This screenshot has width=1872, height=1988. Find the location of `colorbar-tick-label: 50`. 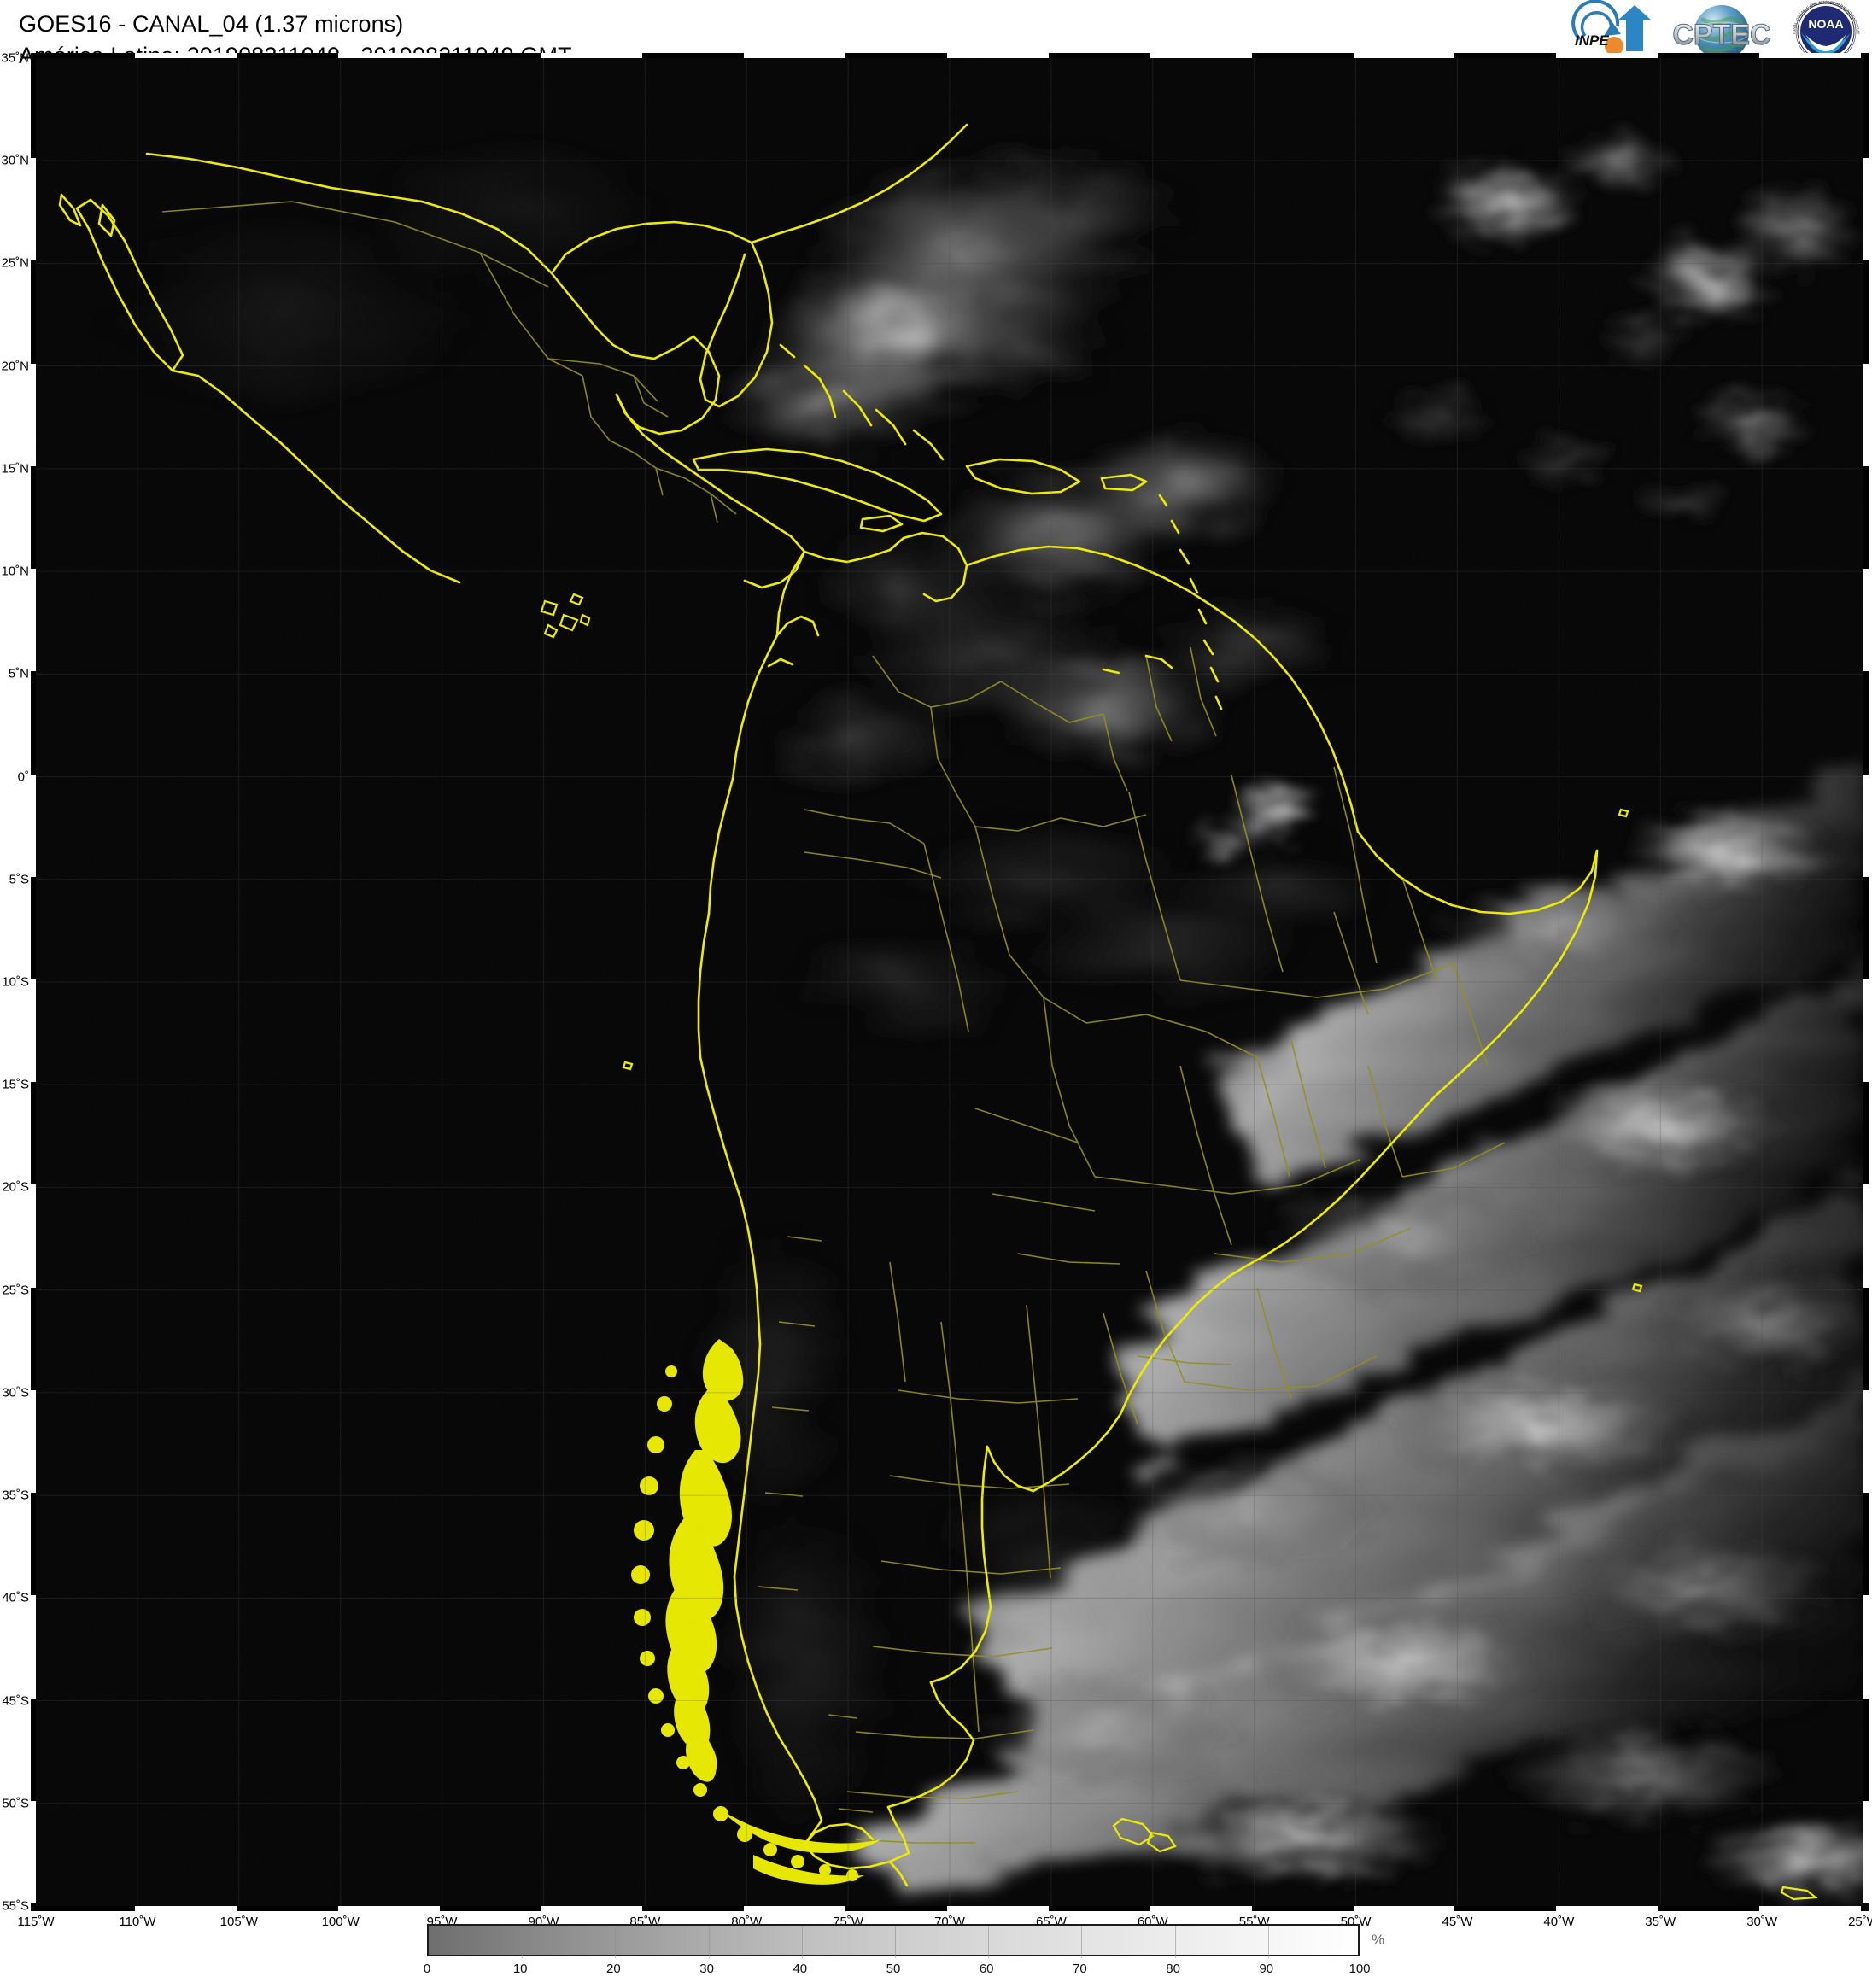

colorbar-tick-label: 50 is located at coordinates (893, 1969).